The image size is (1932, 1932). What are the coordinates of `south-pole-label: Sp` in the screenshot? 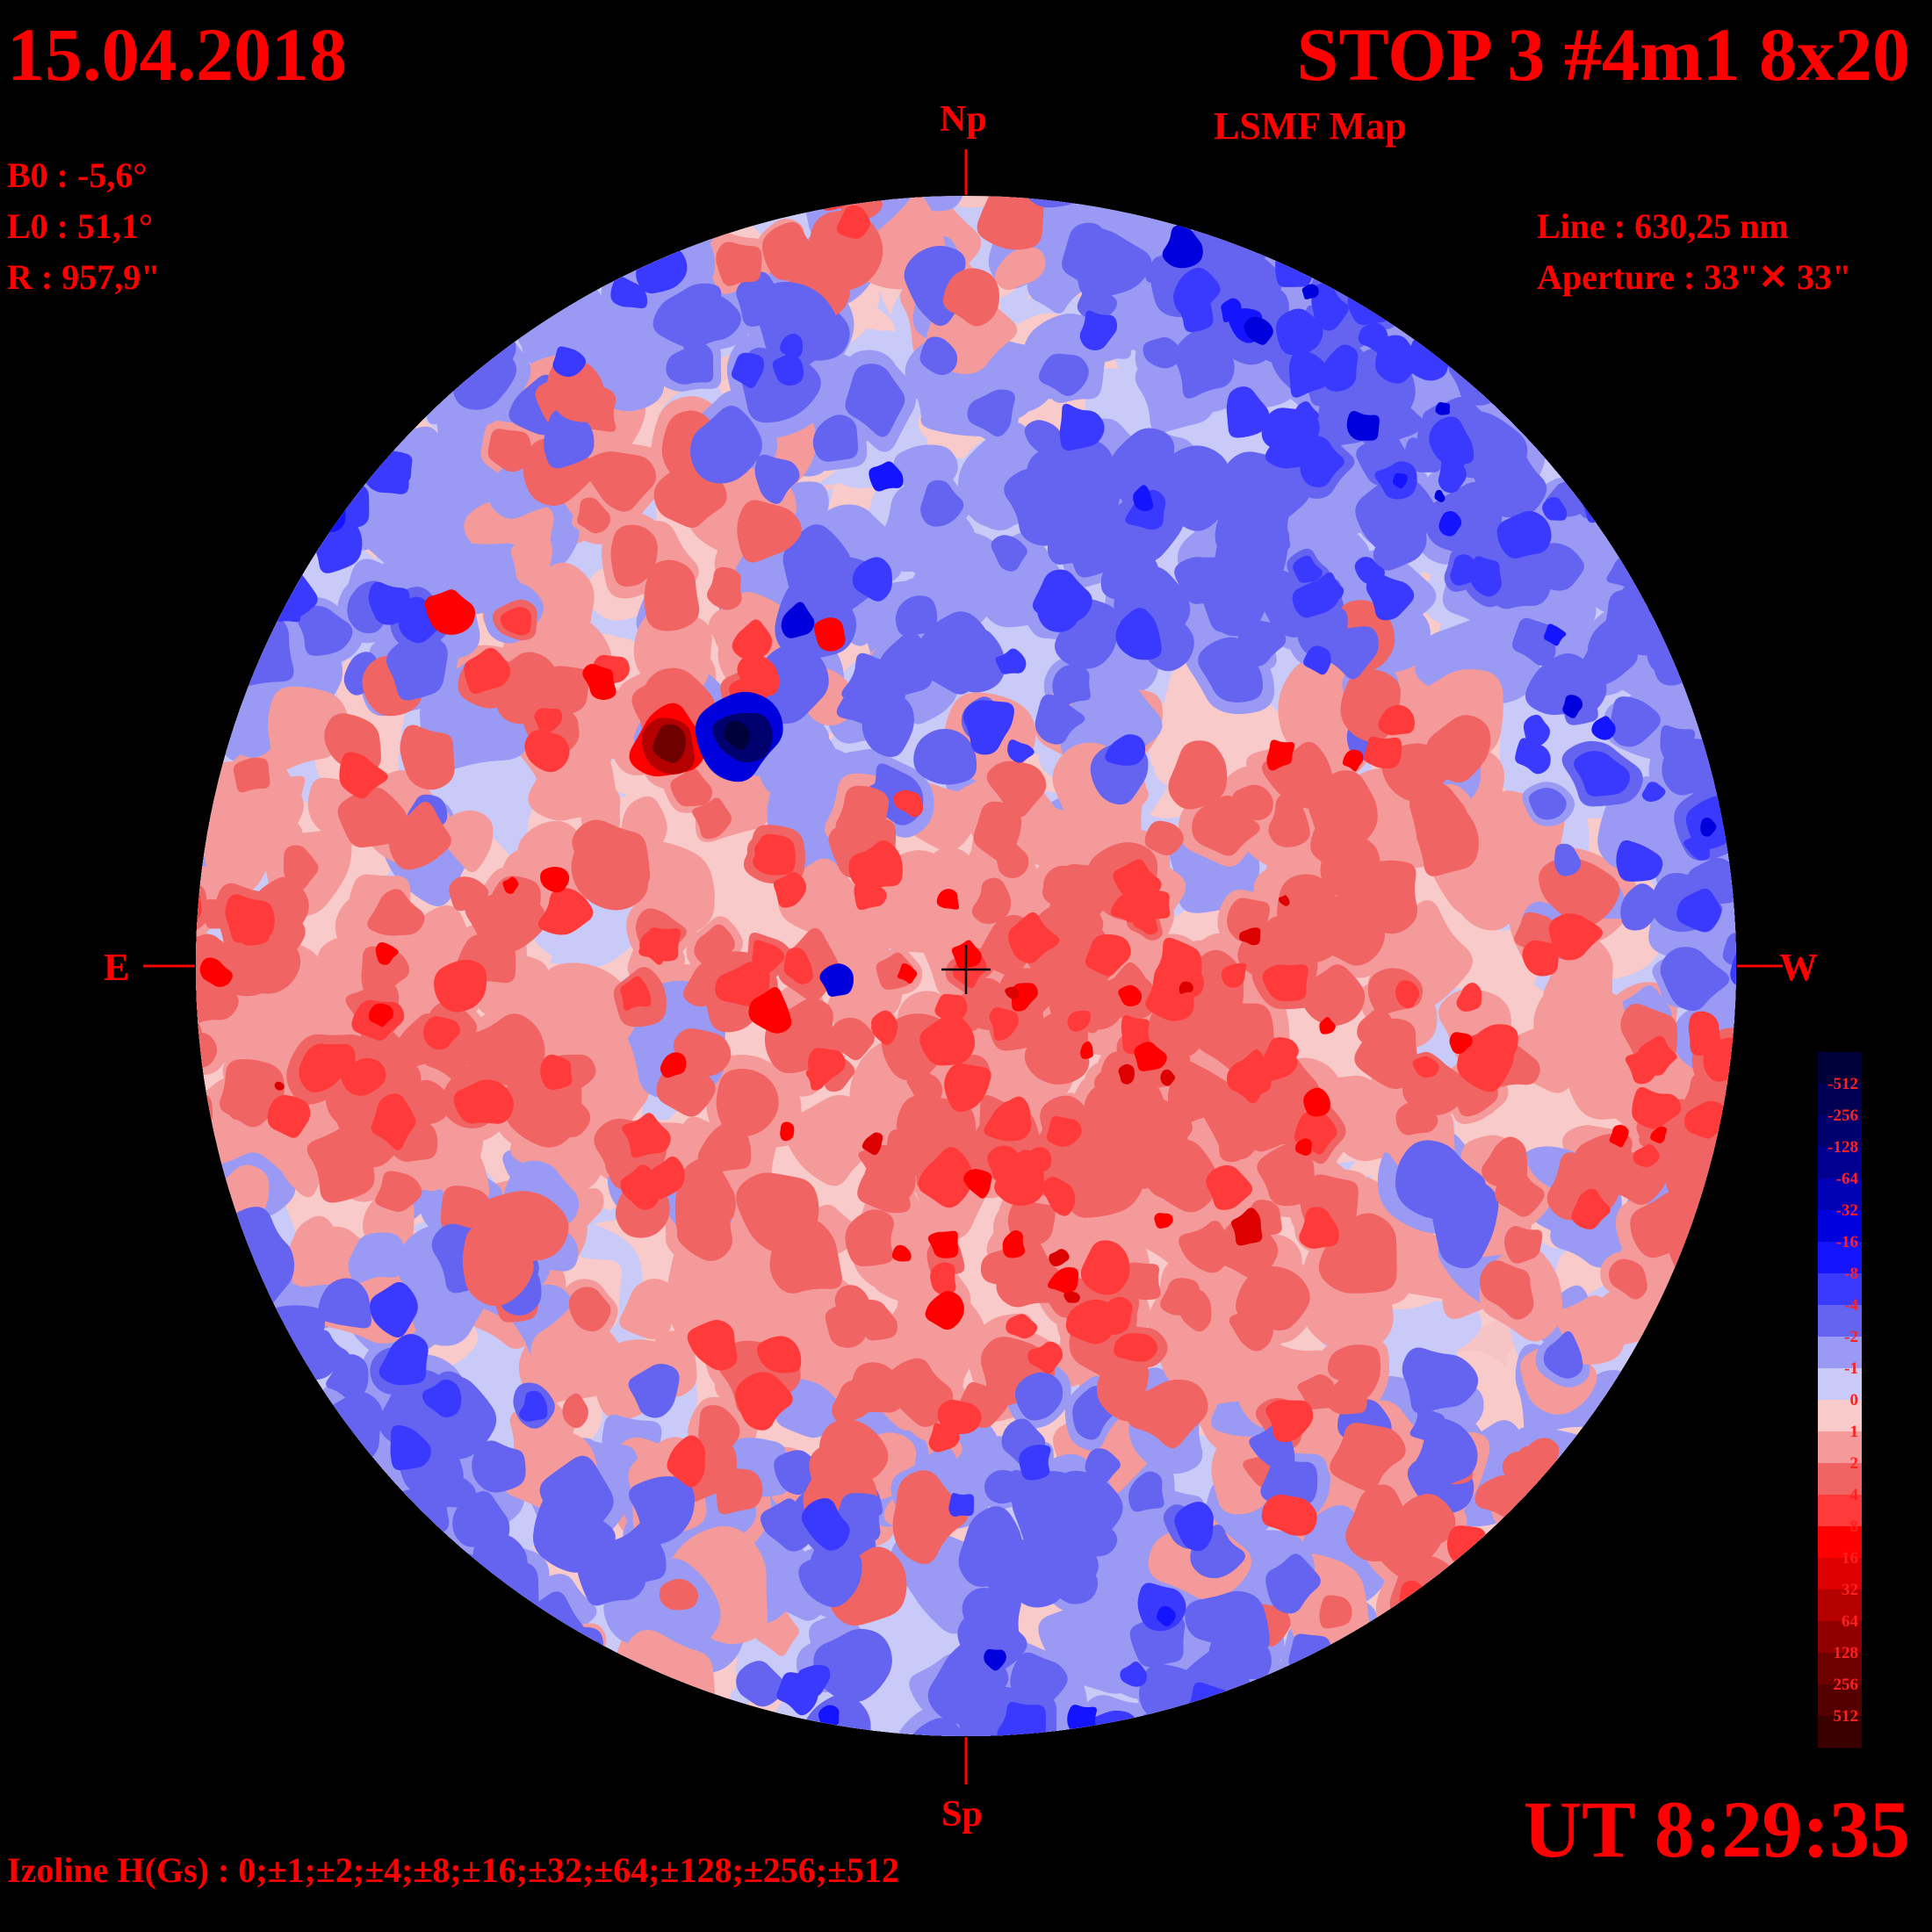 It's located at (962, 1814).